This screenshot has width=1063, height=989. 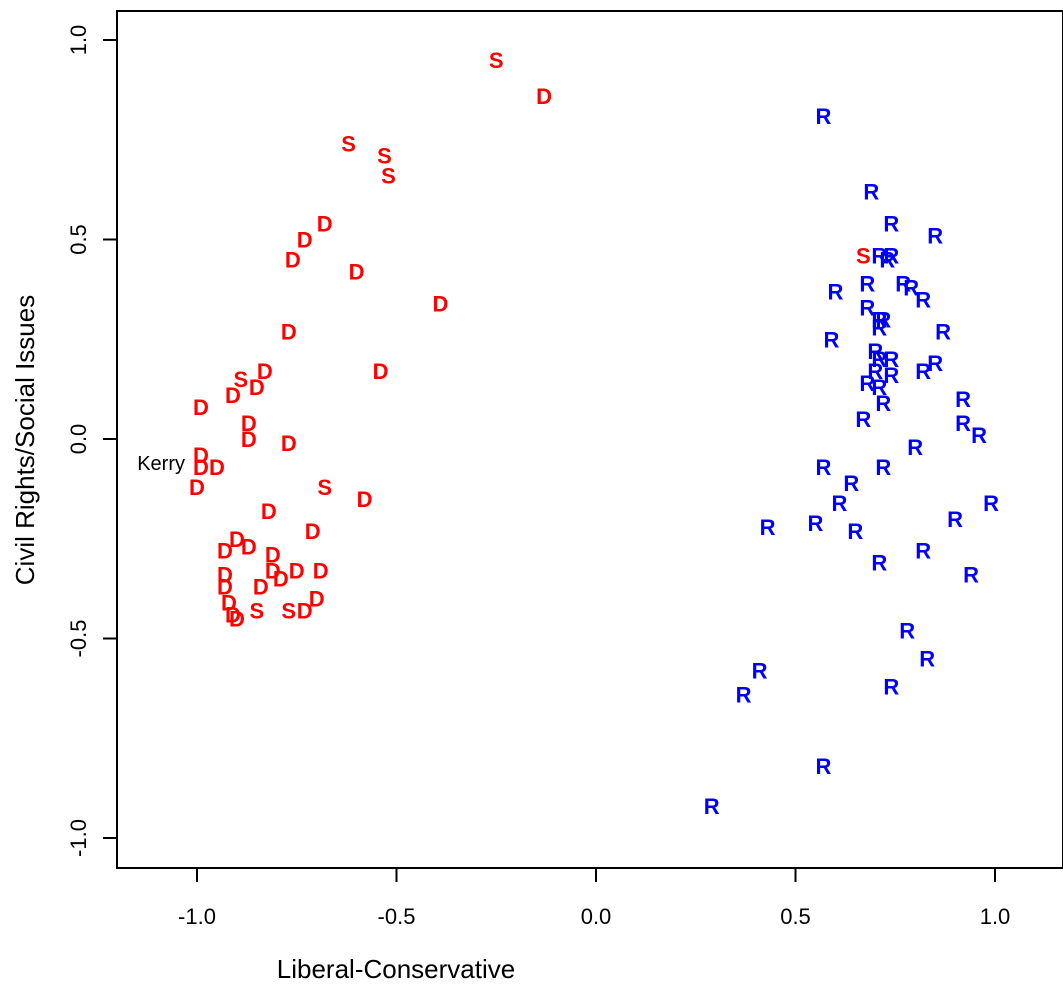 What do you see at coordinates (25, 440) in the screenshot?
I see `y-axis-title: Civil Rights/Social Issues` at bounding box center [25, 440].